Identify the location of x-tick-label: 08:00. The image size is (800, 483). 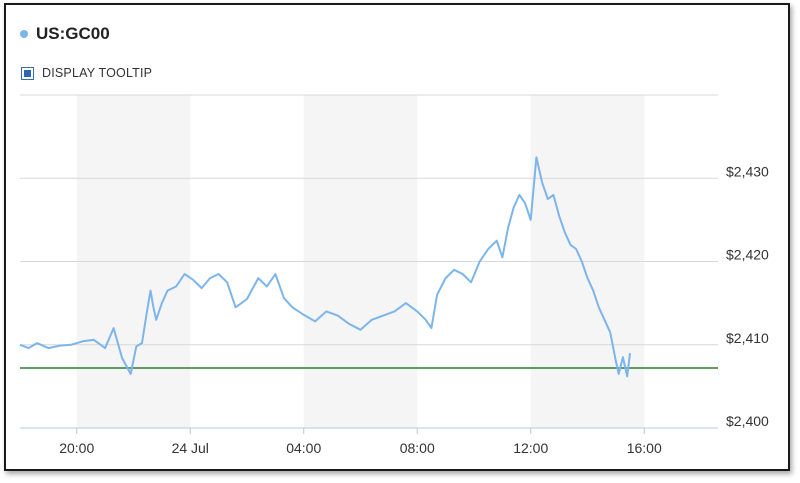
(417, 448).